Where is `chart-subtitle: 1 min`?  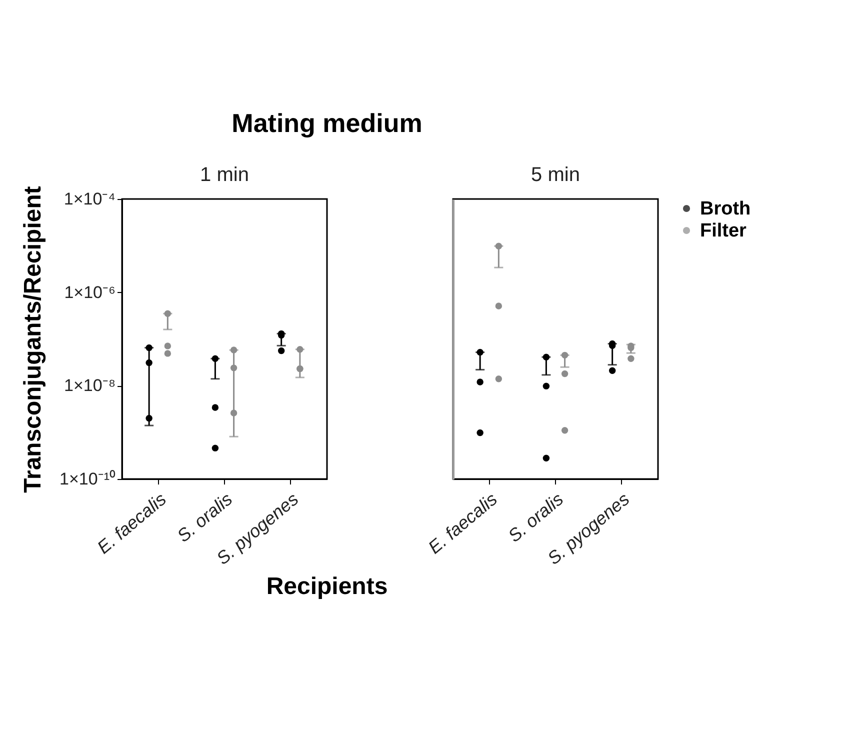
chart-subtitle: 1 min is located at coordinates (224, 175).